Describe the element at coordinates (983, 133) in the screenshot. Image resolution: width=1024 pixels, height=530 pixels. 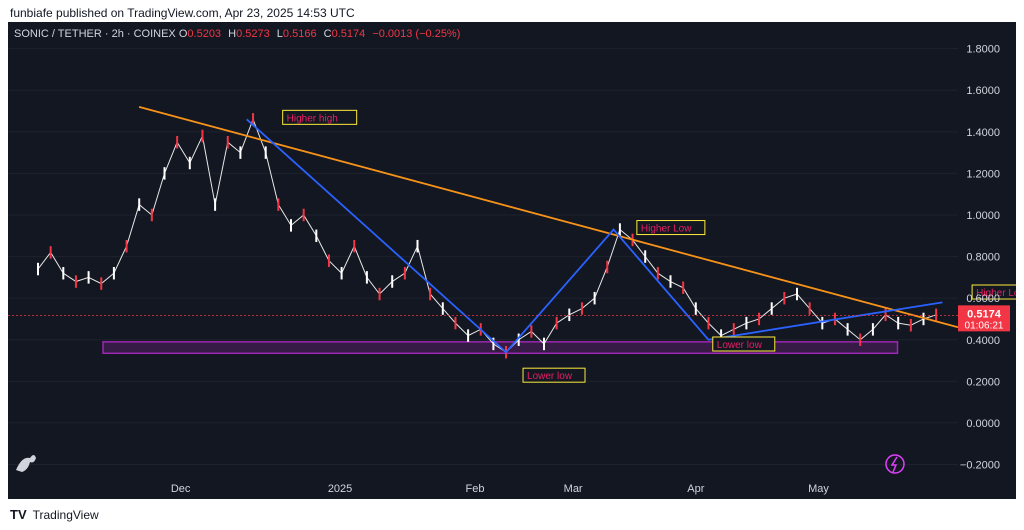
I see `y-tick-label: 1.4000` at that location.